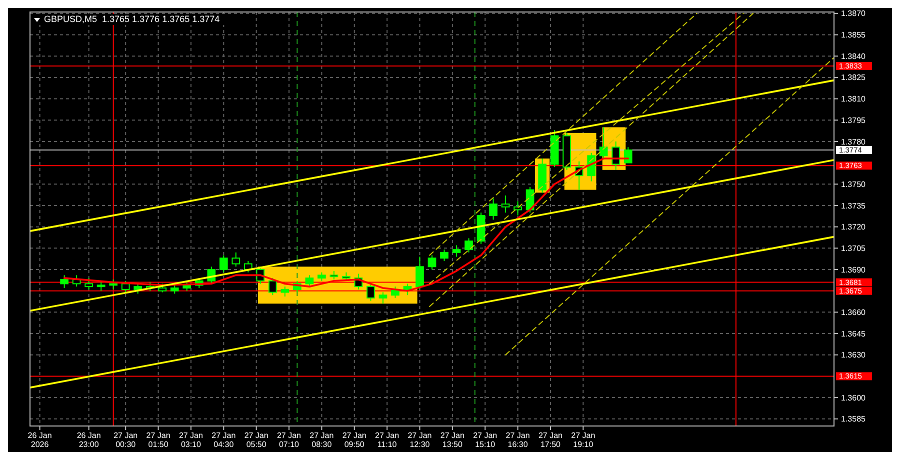 This screenshot has width=900, height=460. I want to click on x-tick-label: 27 Jan 07:10, so click(289, 440).